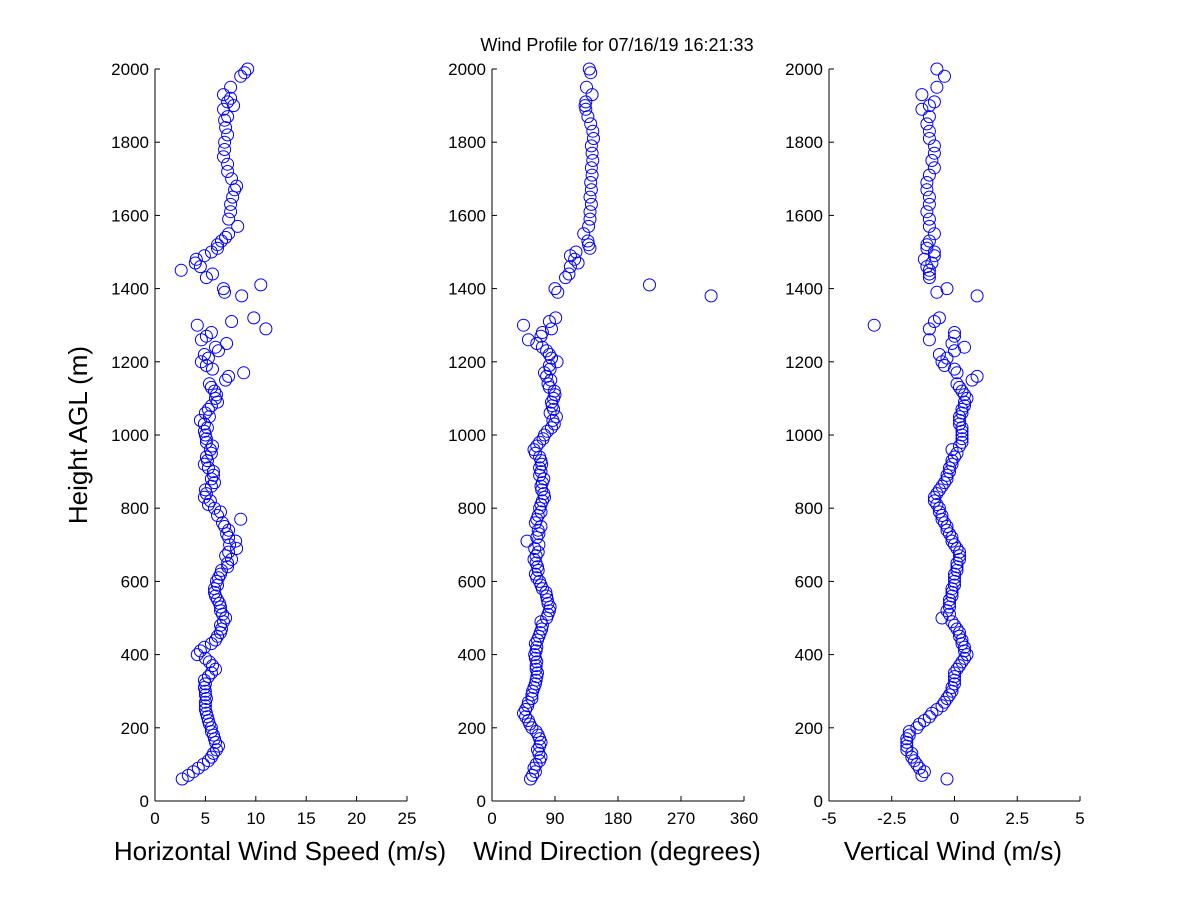  What do you see at coordinates (467, 215) in the screenshot?
I see `y-tick-label: 1600` at bounding box center [467, 215].